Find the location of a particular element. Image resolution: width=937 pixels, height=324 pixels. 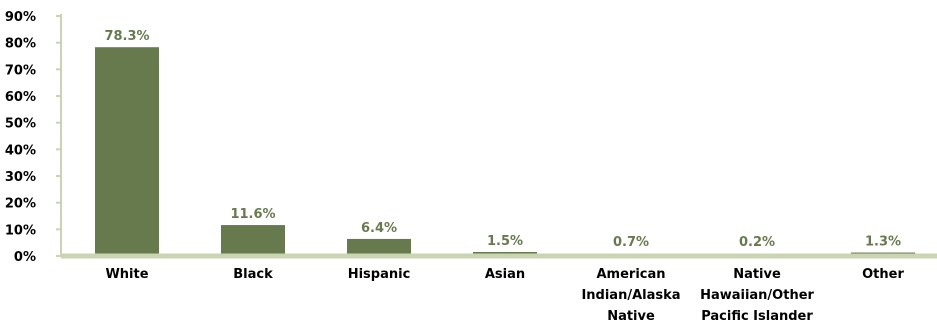

data-label: 1.3% is located at coordinates (883, 242).